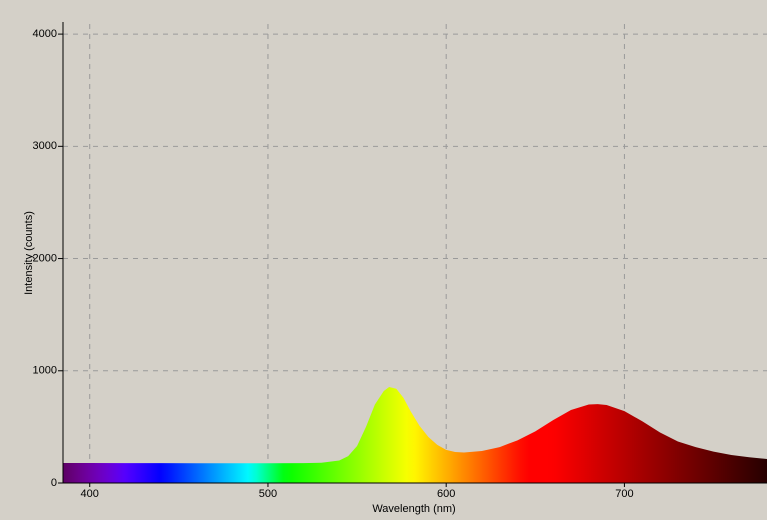 This screenshot has height=520, width=767. Describe the element at coordinates (268, 494) in the screenshot. I see `x-tick-label: 500` at that location.